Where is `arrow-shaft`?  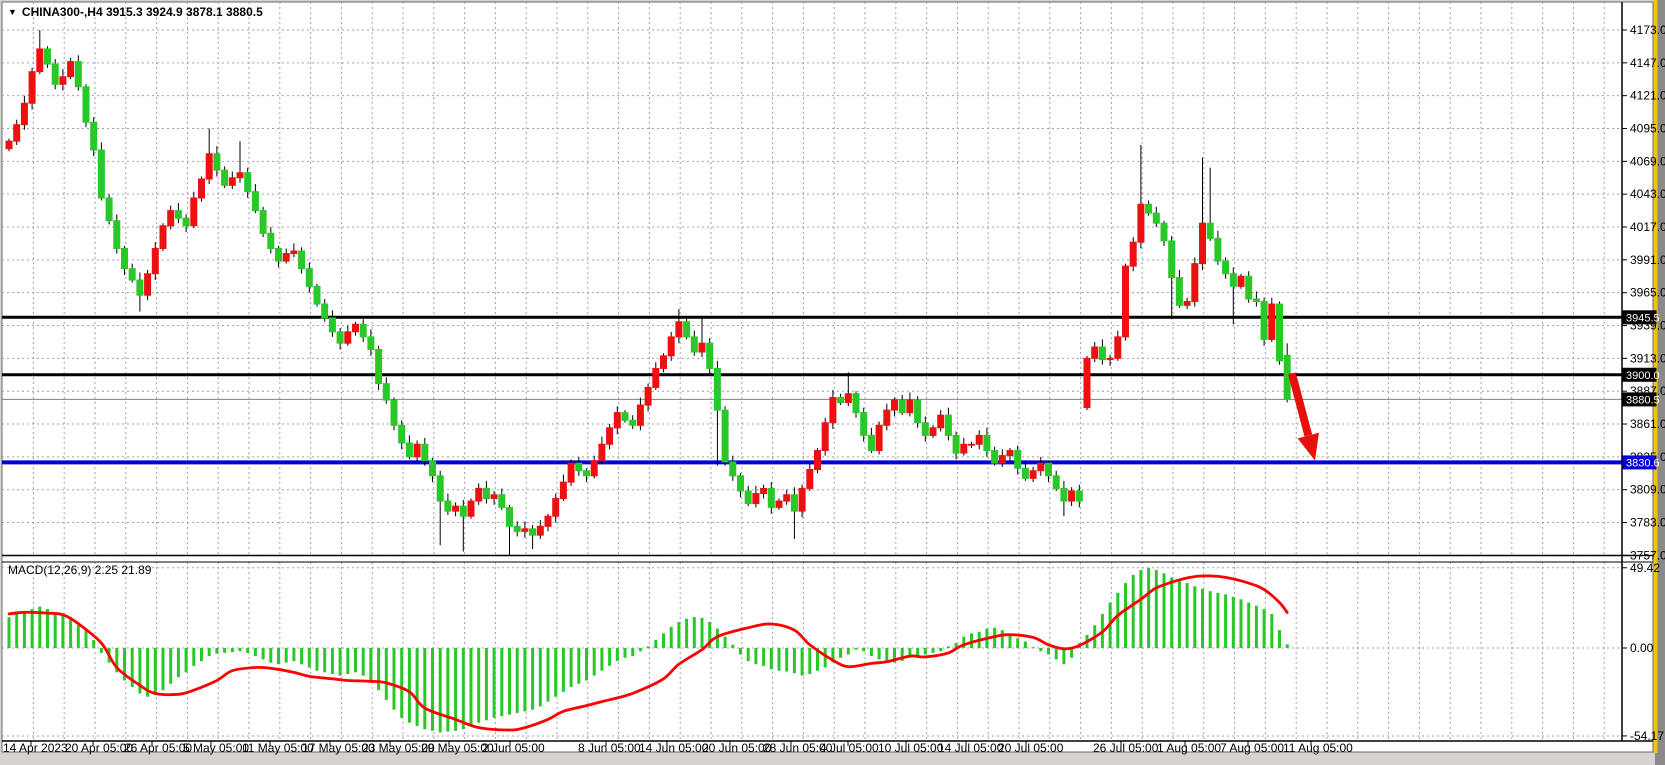 arrow-shaft is located at coordinates (1300, 404).